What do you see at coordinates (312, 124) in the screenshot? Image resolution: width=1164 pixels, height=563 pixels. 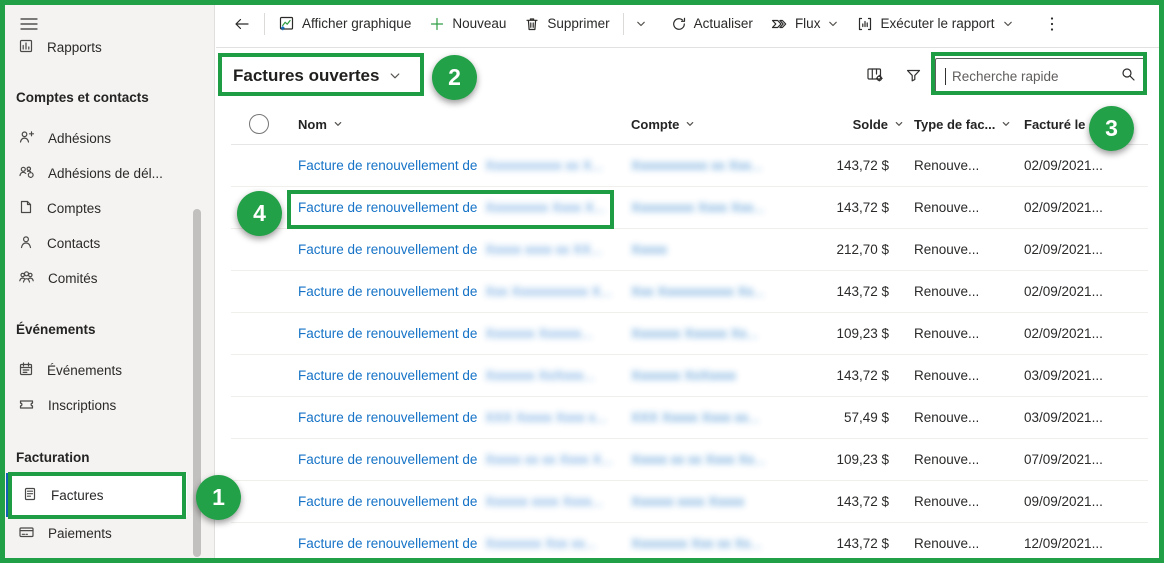 I see `column-label: Nom` at bounding box center [312, 124].